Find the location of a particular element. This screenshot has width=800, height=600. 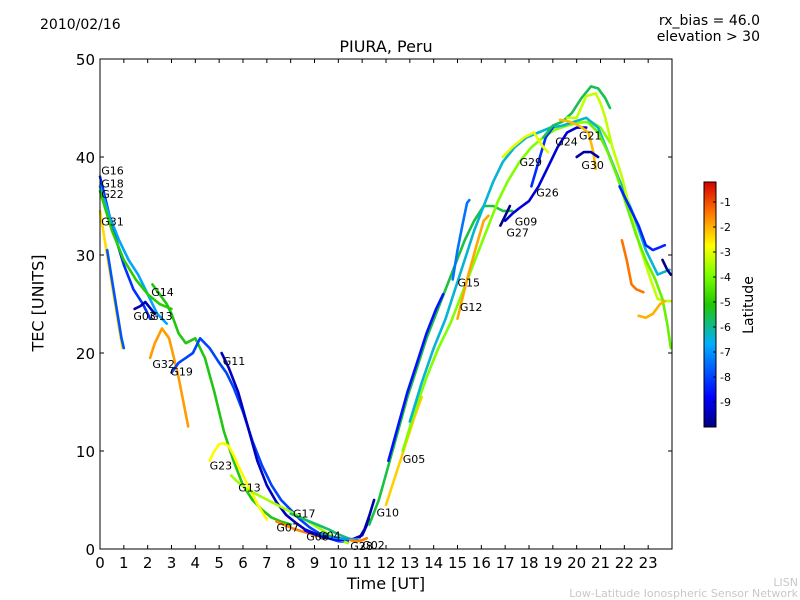

x-tick-label: 23 is located at coordinates (648, 563).